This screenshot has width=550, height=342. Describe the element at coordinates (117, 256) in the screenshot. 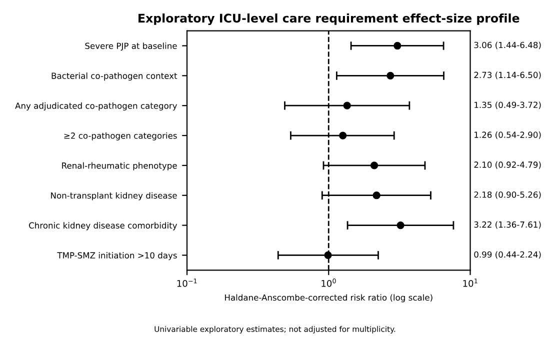

I see `y-tick-label: TMP-SMZ initiation >10 days` at that location.